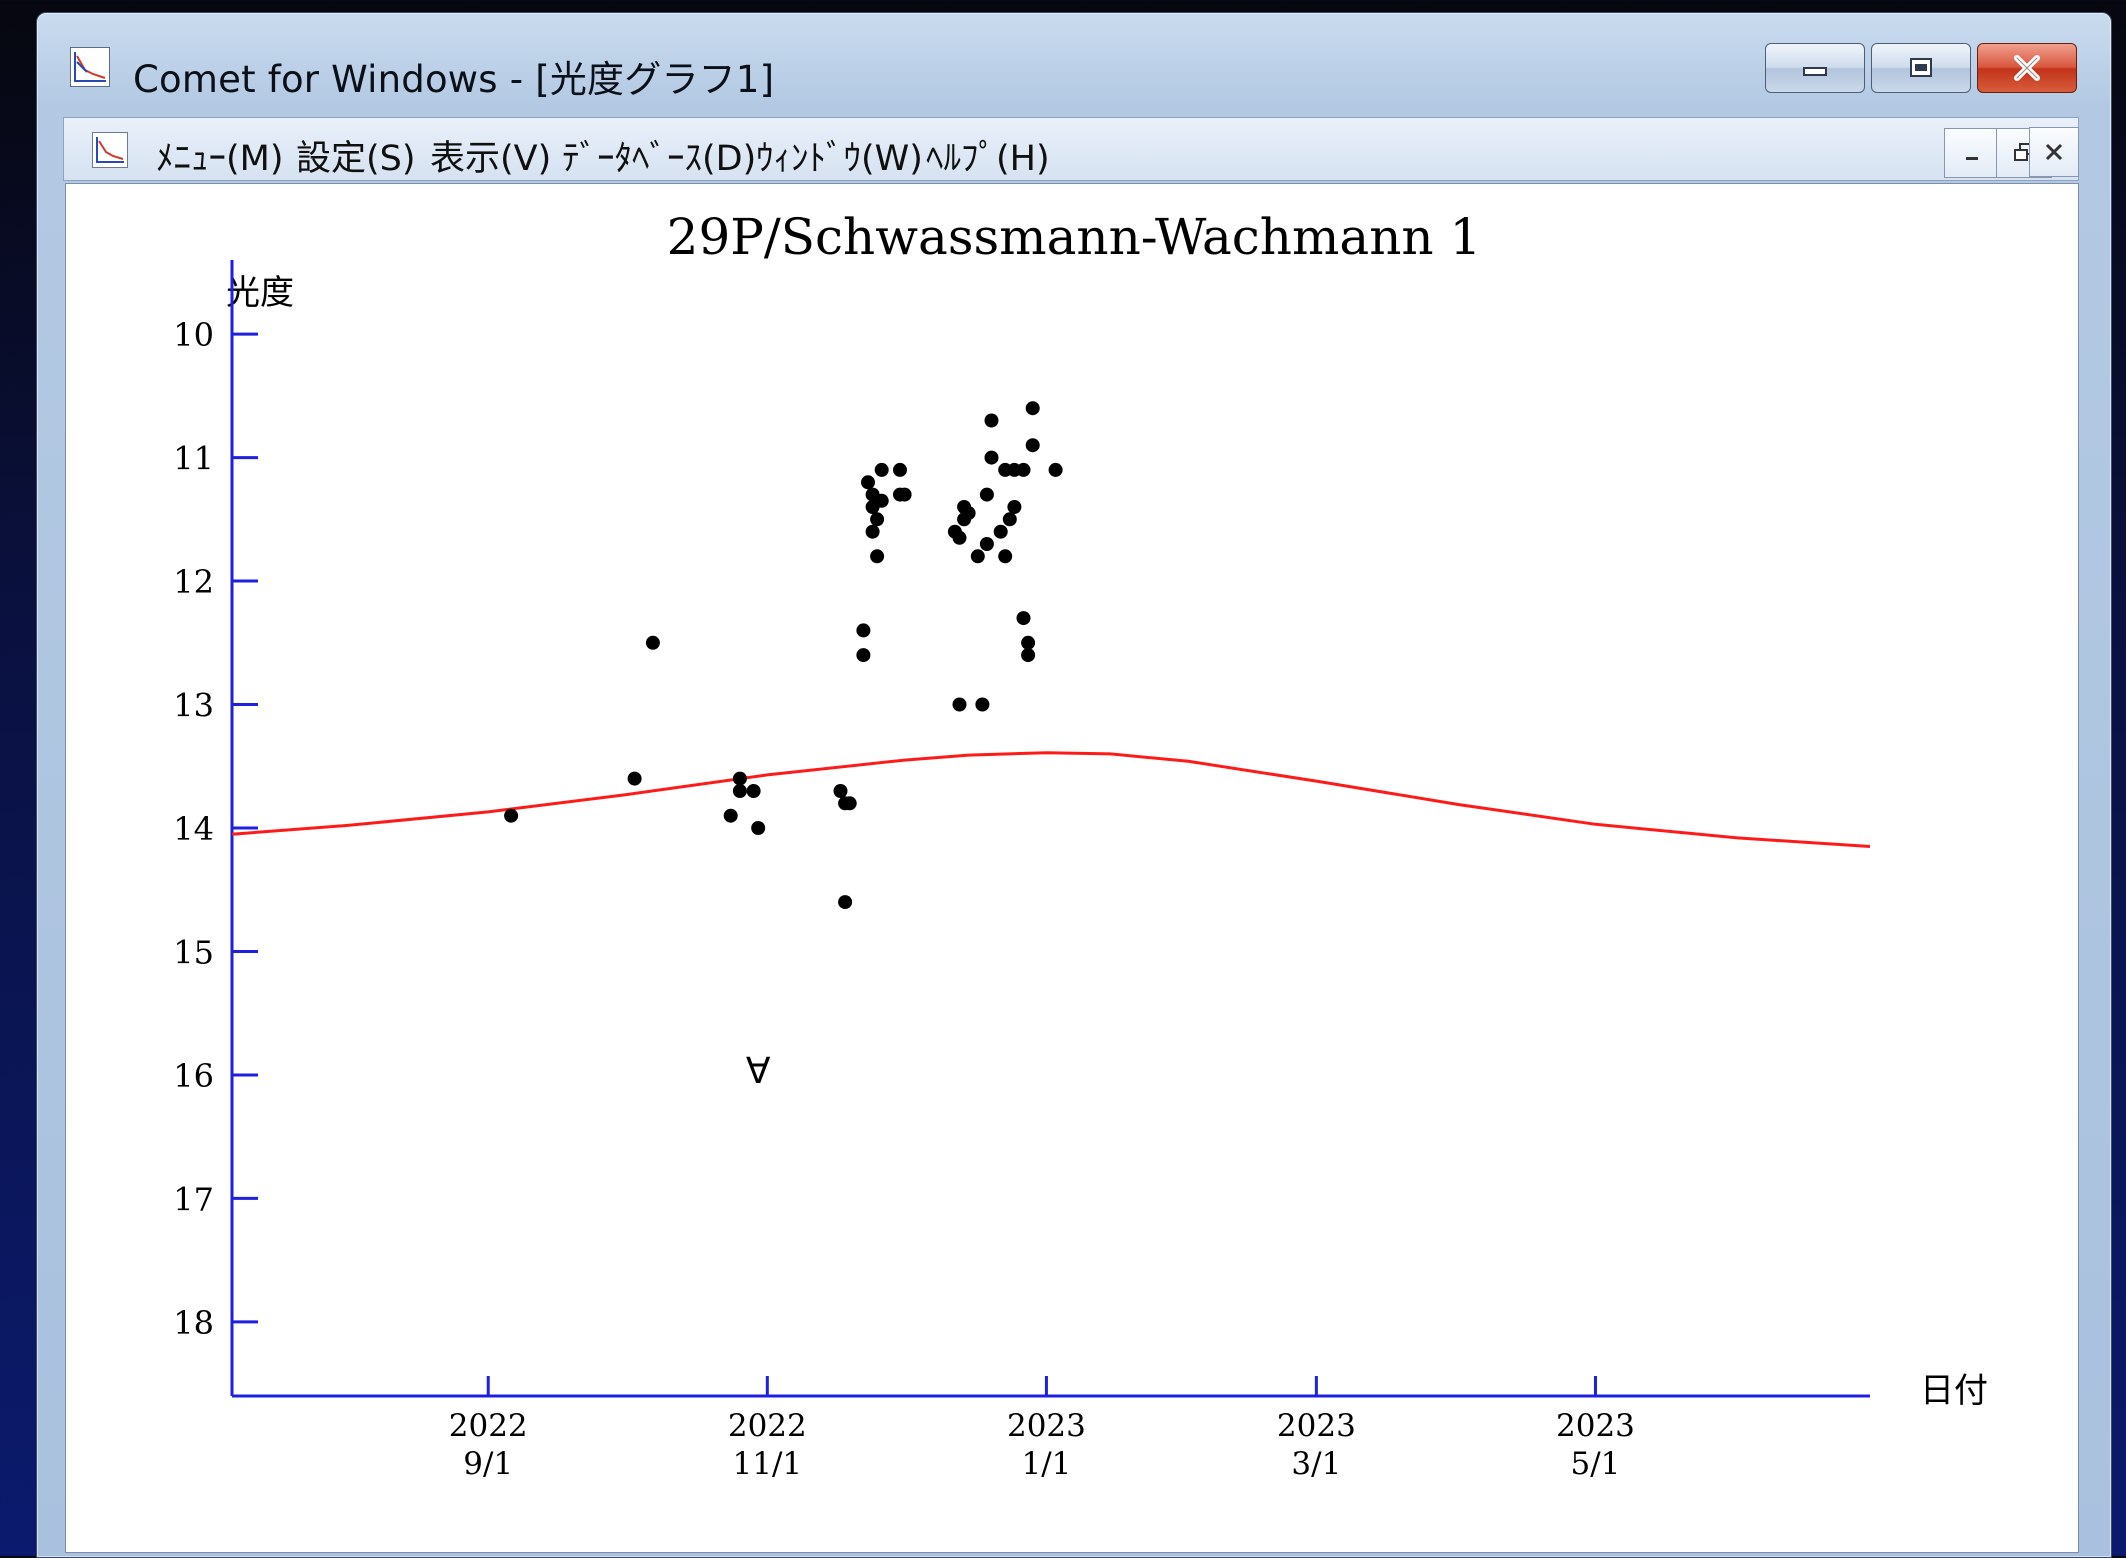 Image resolution: width=2126 pixels, height=1558 pixels. I want to click on graph-icon, so click(90, 67).